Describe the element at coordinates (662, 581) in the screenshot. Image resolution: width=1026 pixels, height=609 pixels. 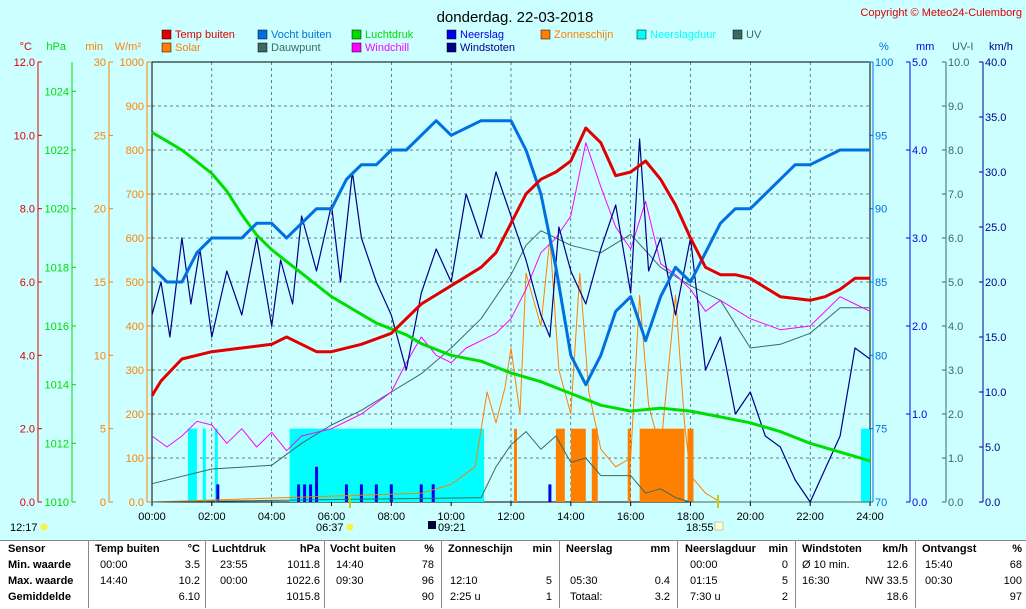
I see `rain-value: 0.4` at that location.